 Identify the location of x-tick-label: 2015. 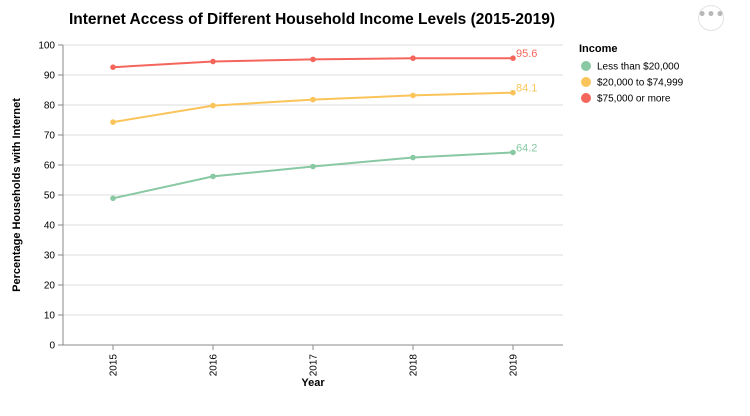
(114, 365).